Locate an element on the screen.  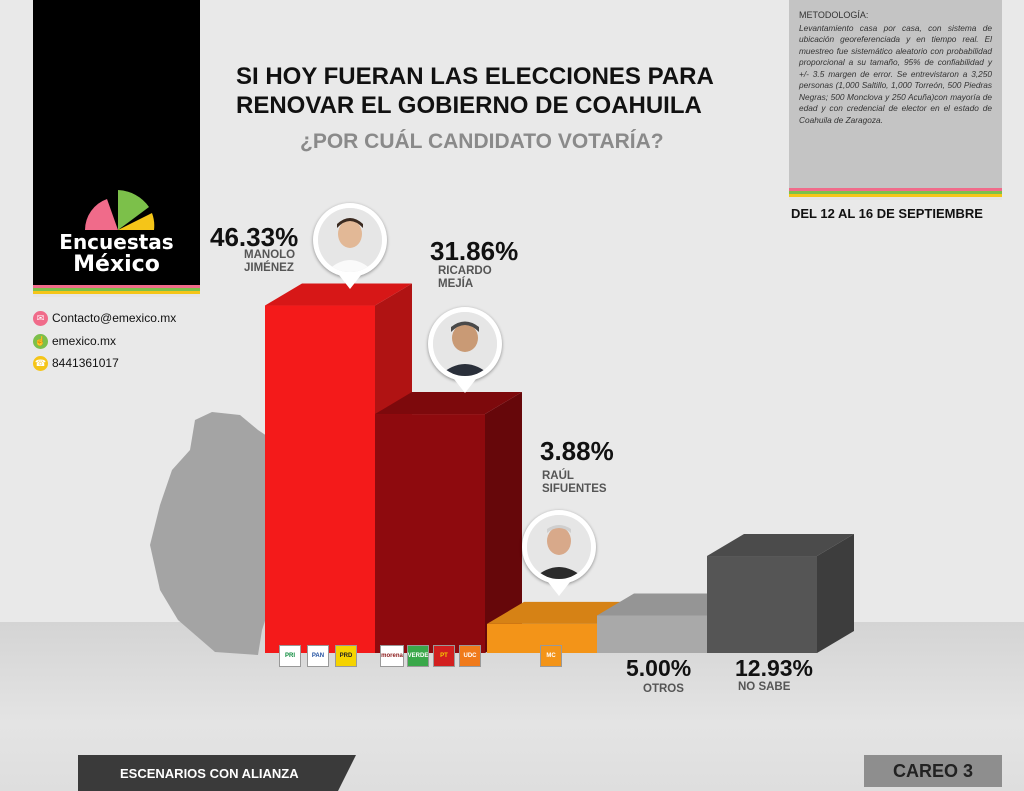
chart-subtitle: ¿POR CUÁL CANDIDATO VOTARÍA? is located at coordinates (482, 141).